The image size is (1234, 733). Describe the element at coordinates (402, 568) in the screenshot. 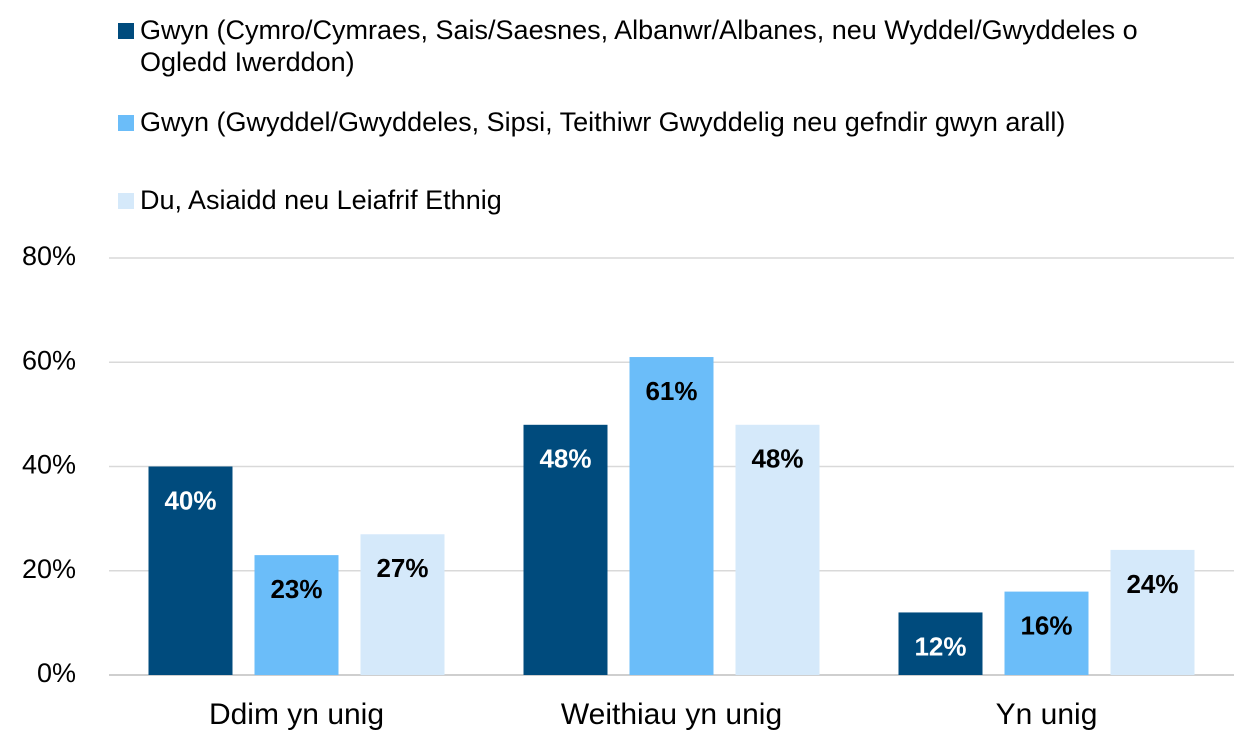

I see `data-label: 27%` at that location.